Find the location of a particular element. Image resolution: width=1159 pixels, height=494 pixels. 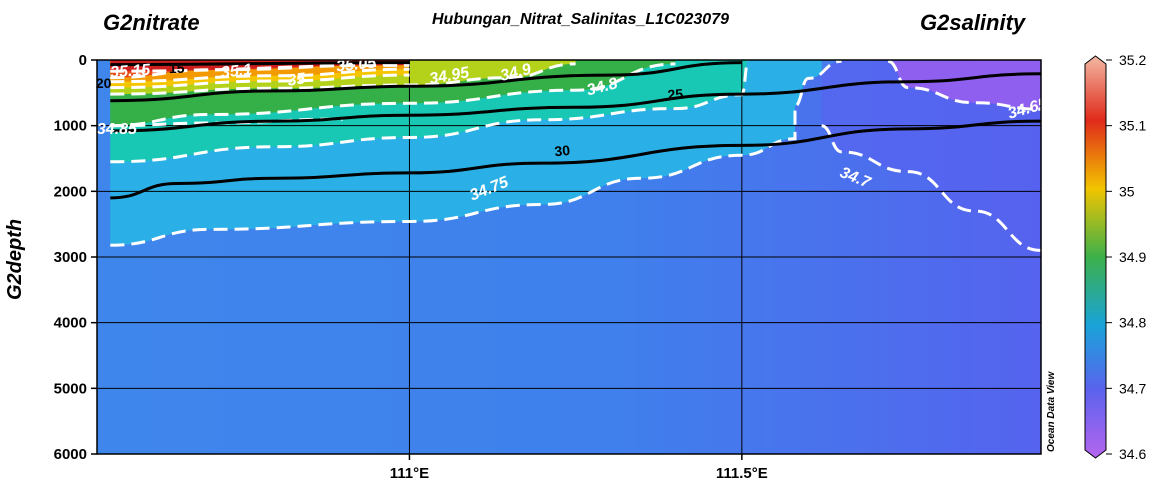

y-tick-label-6: 6000 is located at coordinates (70, 454).